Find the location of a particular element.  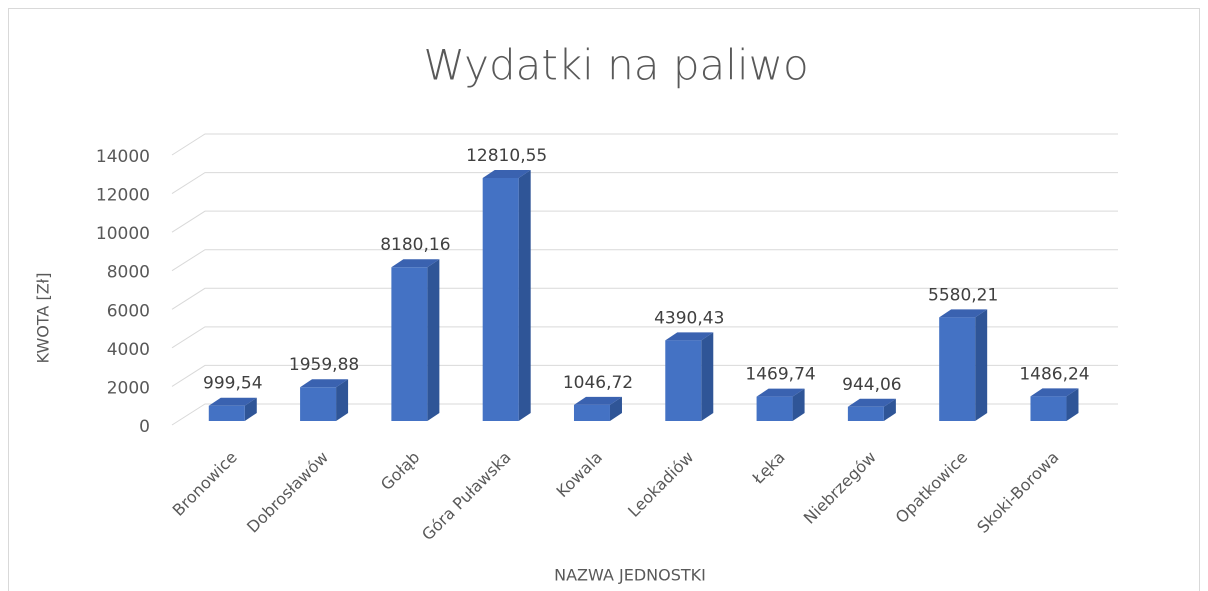

y-axis-title: KWOTA [Zł] is located at coordinates (43, 318).